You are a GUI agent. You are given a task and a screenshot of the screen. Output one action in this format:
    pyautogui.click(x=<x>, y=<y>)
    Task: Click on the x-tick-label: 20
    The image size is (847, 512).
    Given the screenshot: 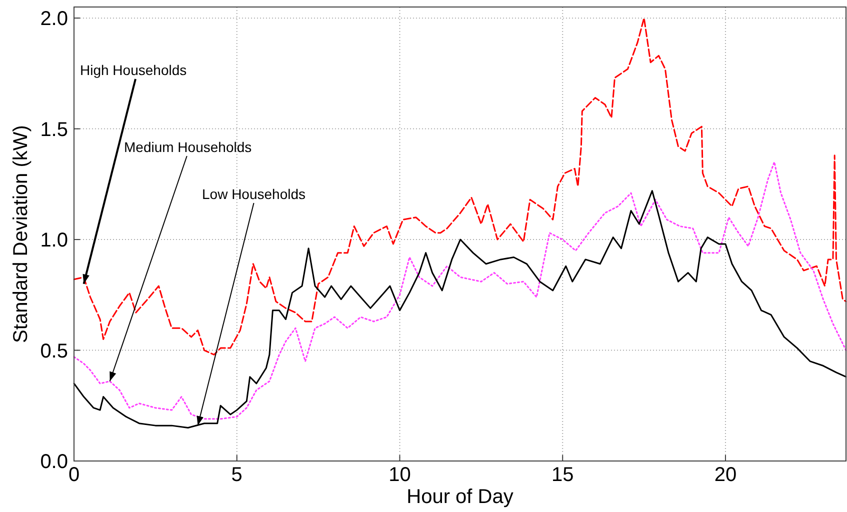 What is the action you would take?
    pyautogui.click(x=725, y=475)
    